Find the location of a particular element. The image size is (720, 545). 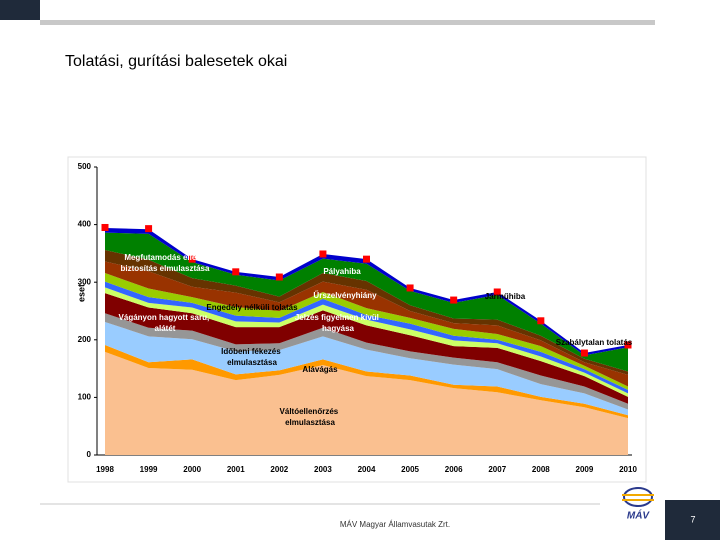

series-label: Váltóellenőrzés elmulasztása is located at coordinates (310, 417).